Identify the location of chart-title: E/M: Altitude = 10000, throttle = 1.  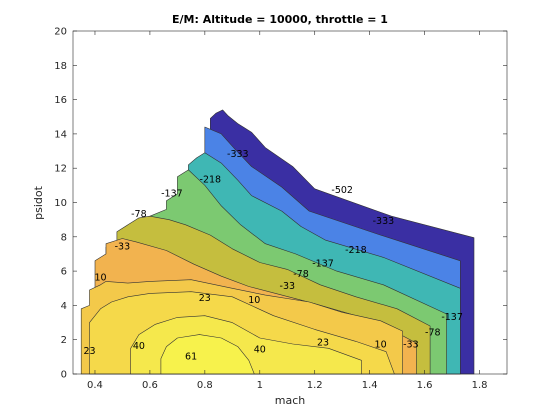
(280, 19).